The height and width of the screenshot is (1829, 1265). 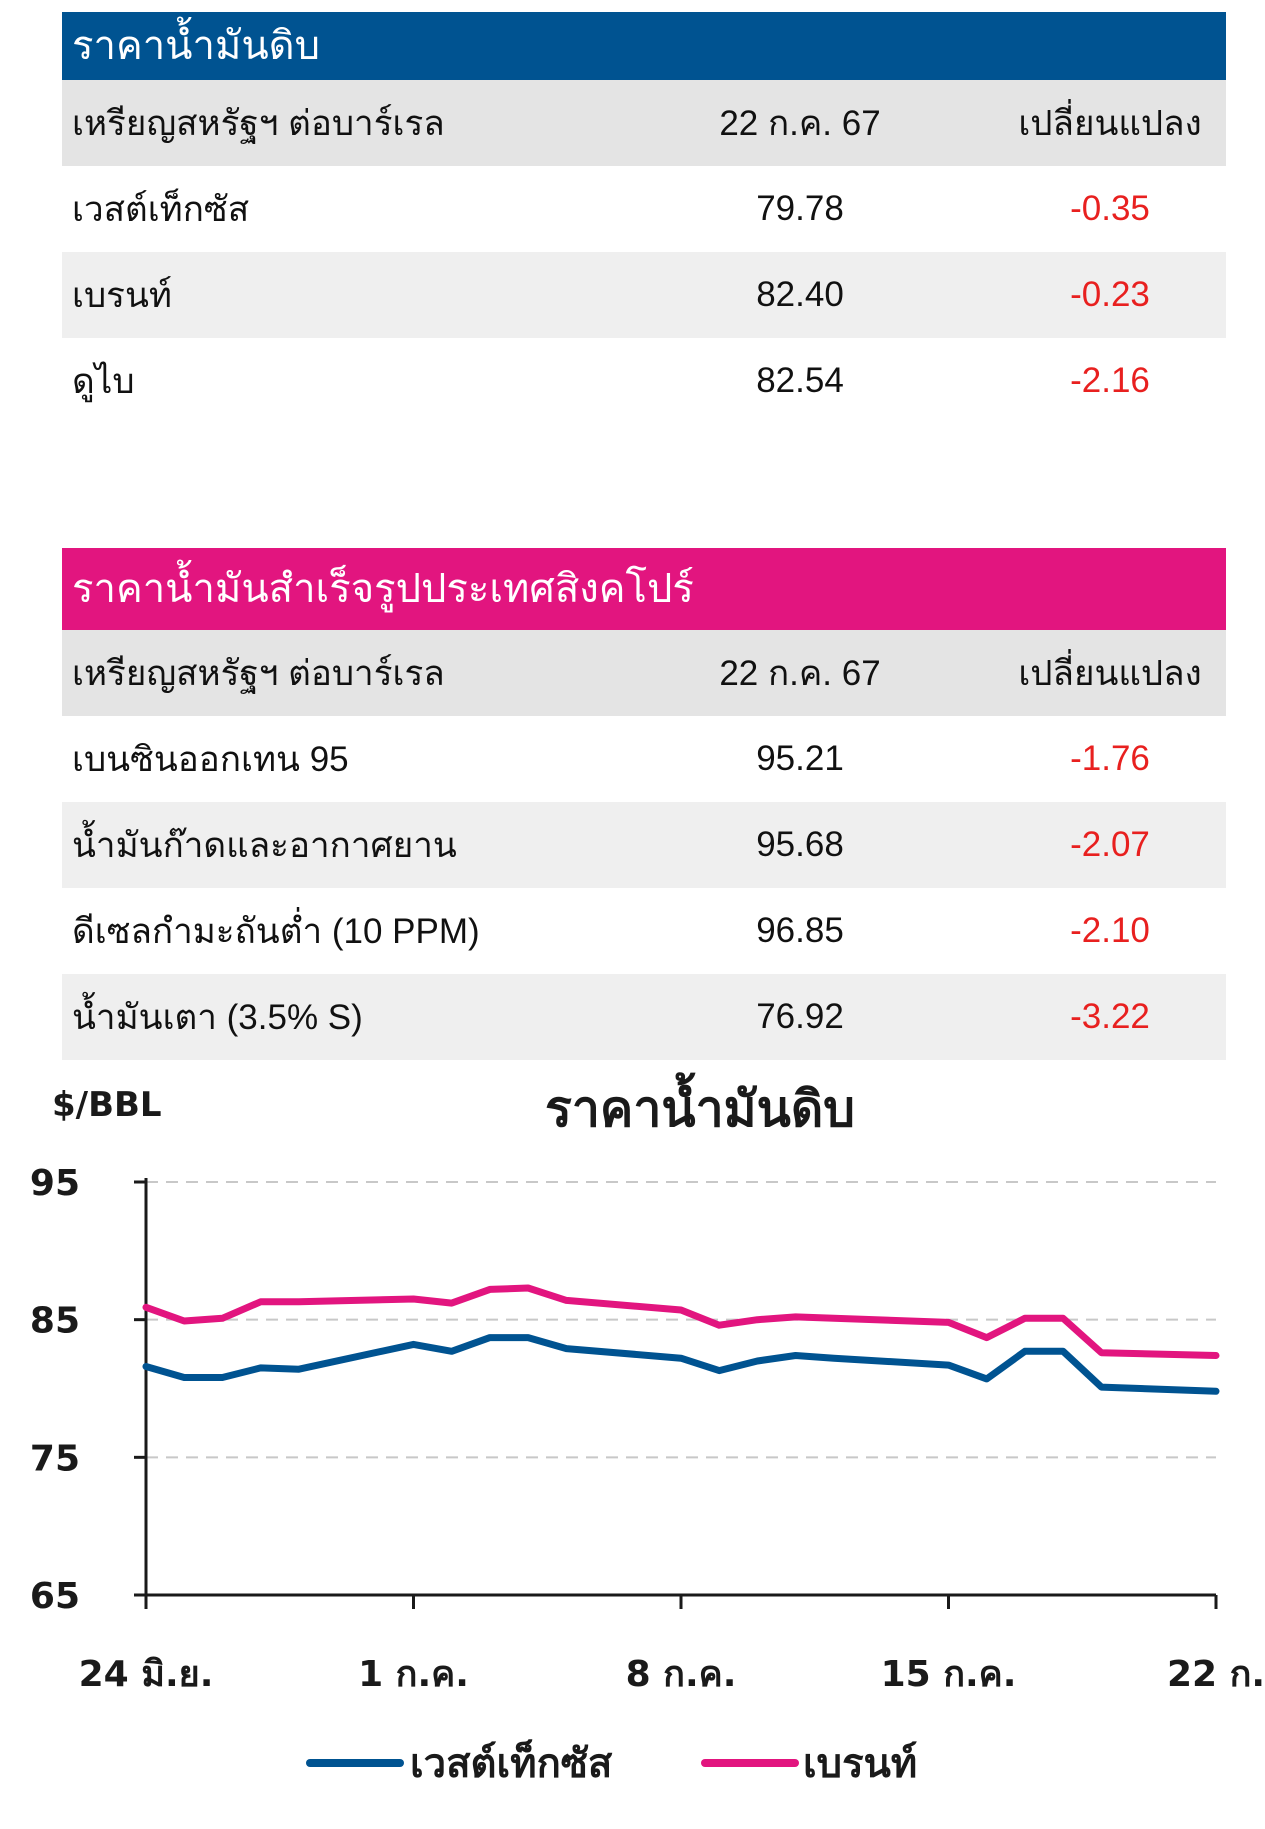 I want to click on row-name: น้ำมันก๊าดและอากาศยาน, so click(x=264, y=845).